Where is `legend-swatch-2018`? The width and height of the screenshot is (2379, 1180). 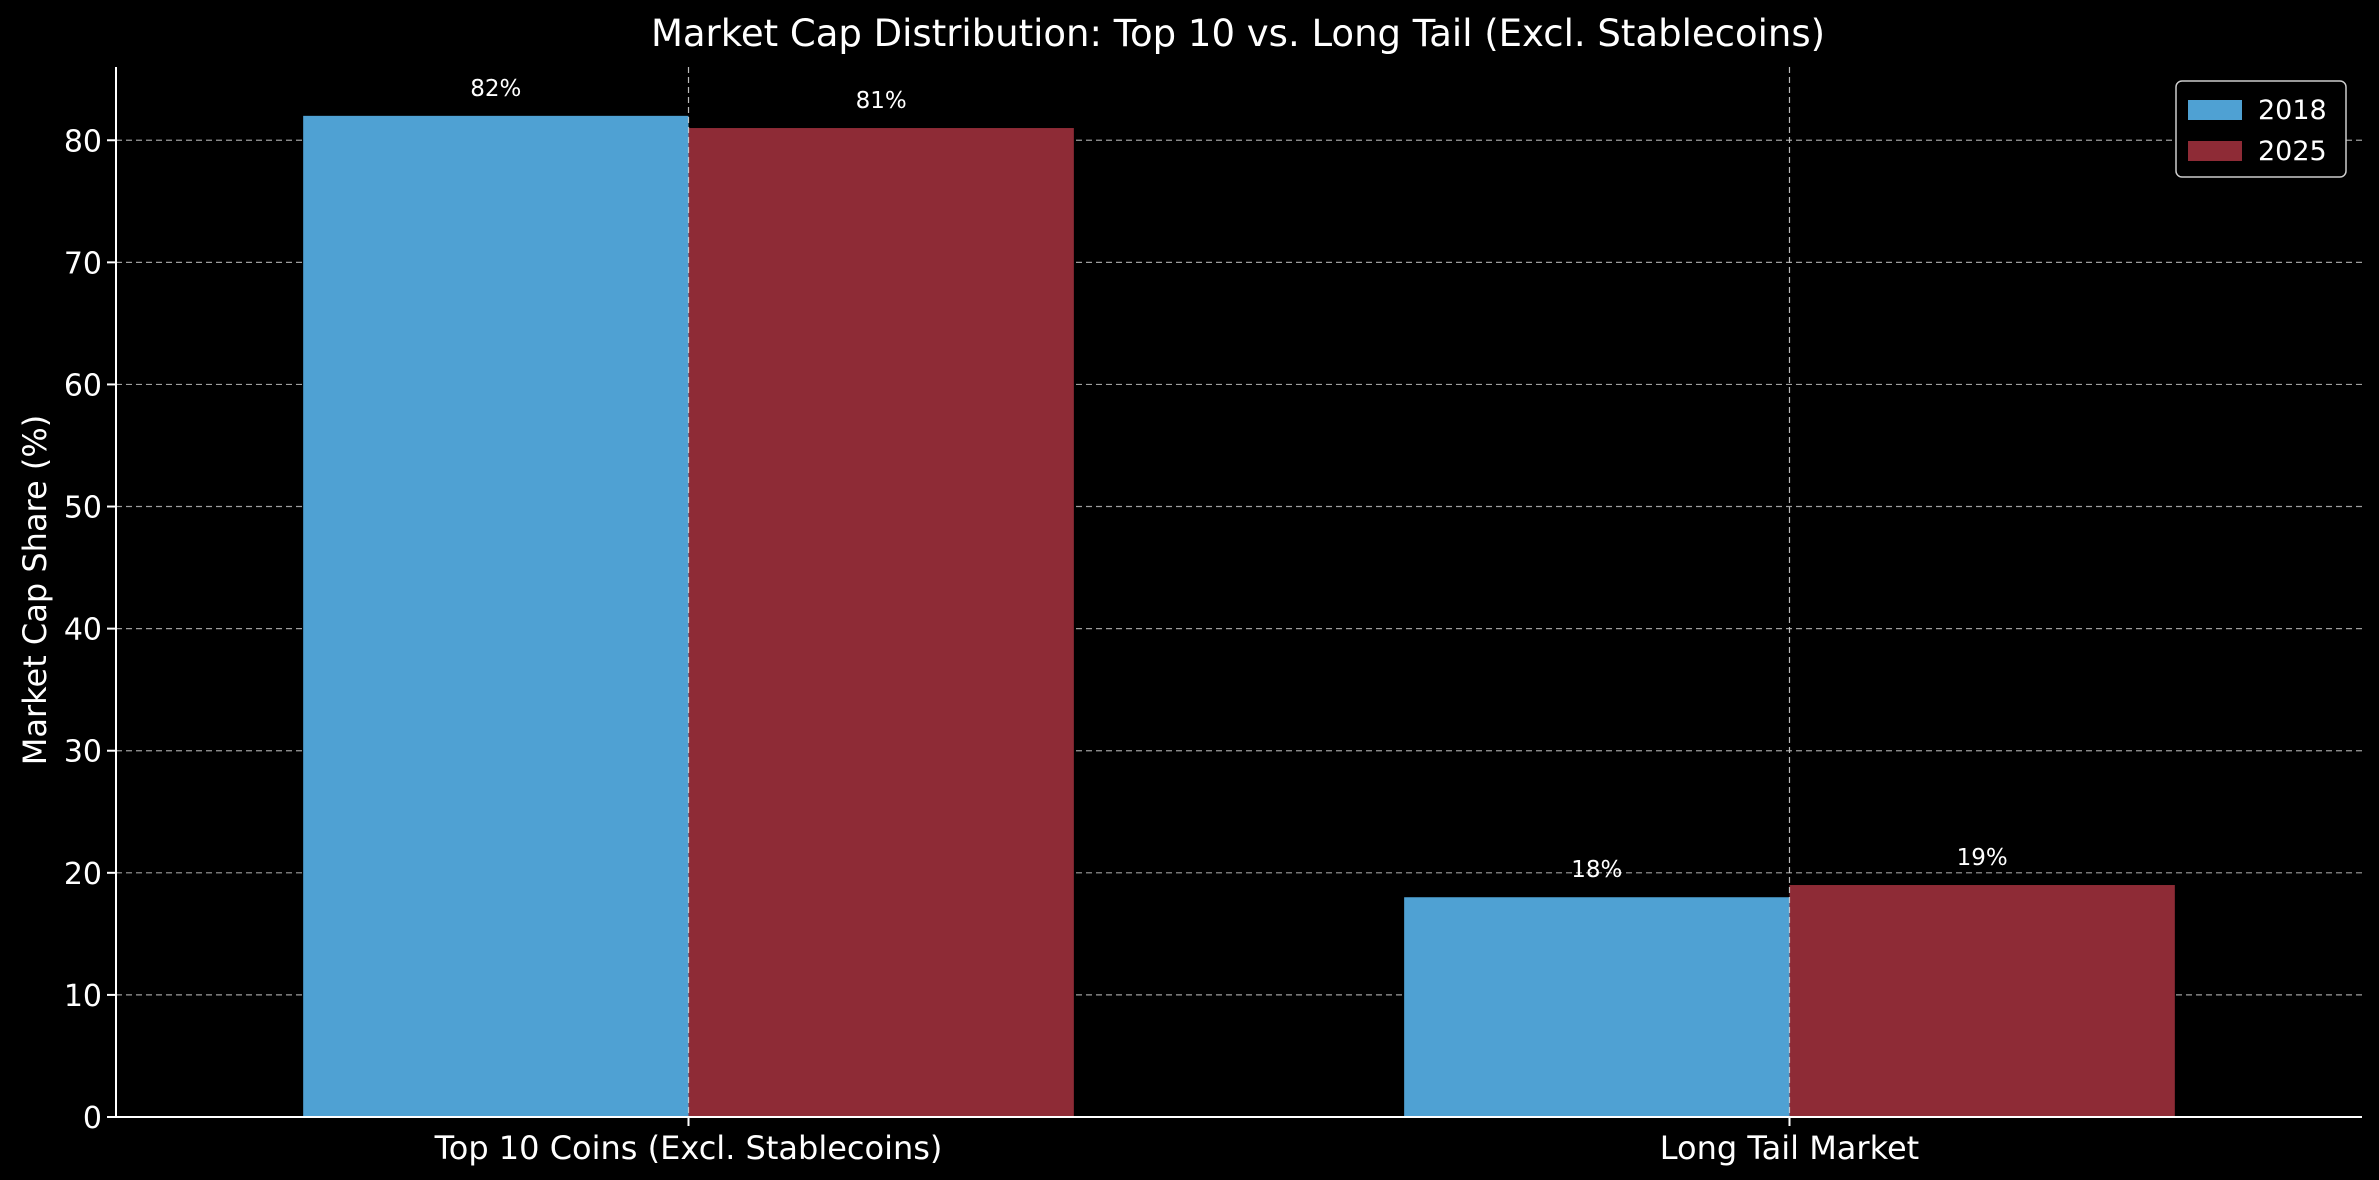
legend-swatch-2018 is located at coordinates (2215, 110).